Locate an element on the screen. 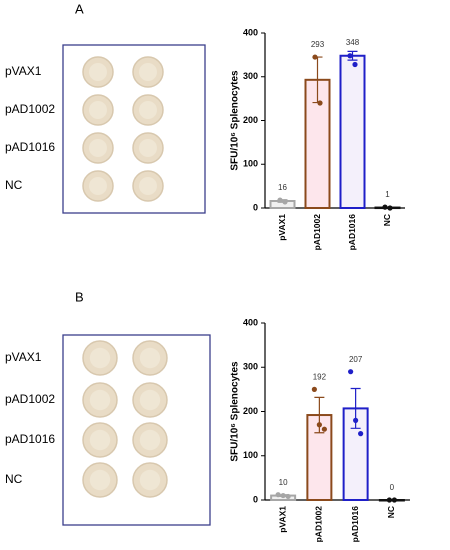 This screenshot has height=550, width=450. value-label: 10 is located at coordinates (283, 482).